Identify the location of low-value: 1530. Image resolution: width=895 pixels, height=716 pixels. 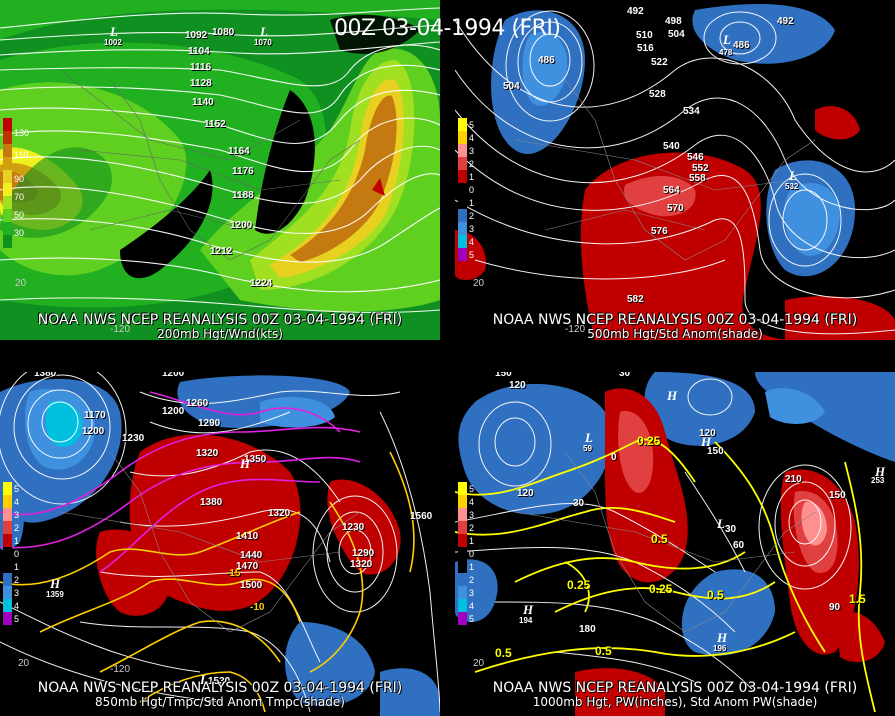
(219, 681).